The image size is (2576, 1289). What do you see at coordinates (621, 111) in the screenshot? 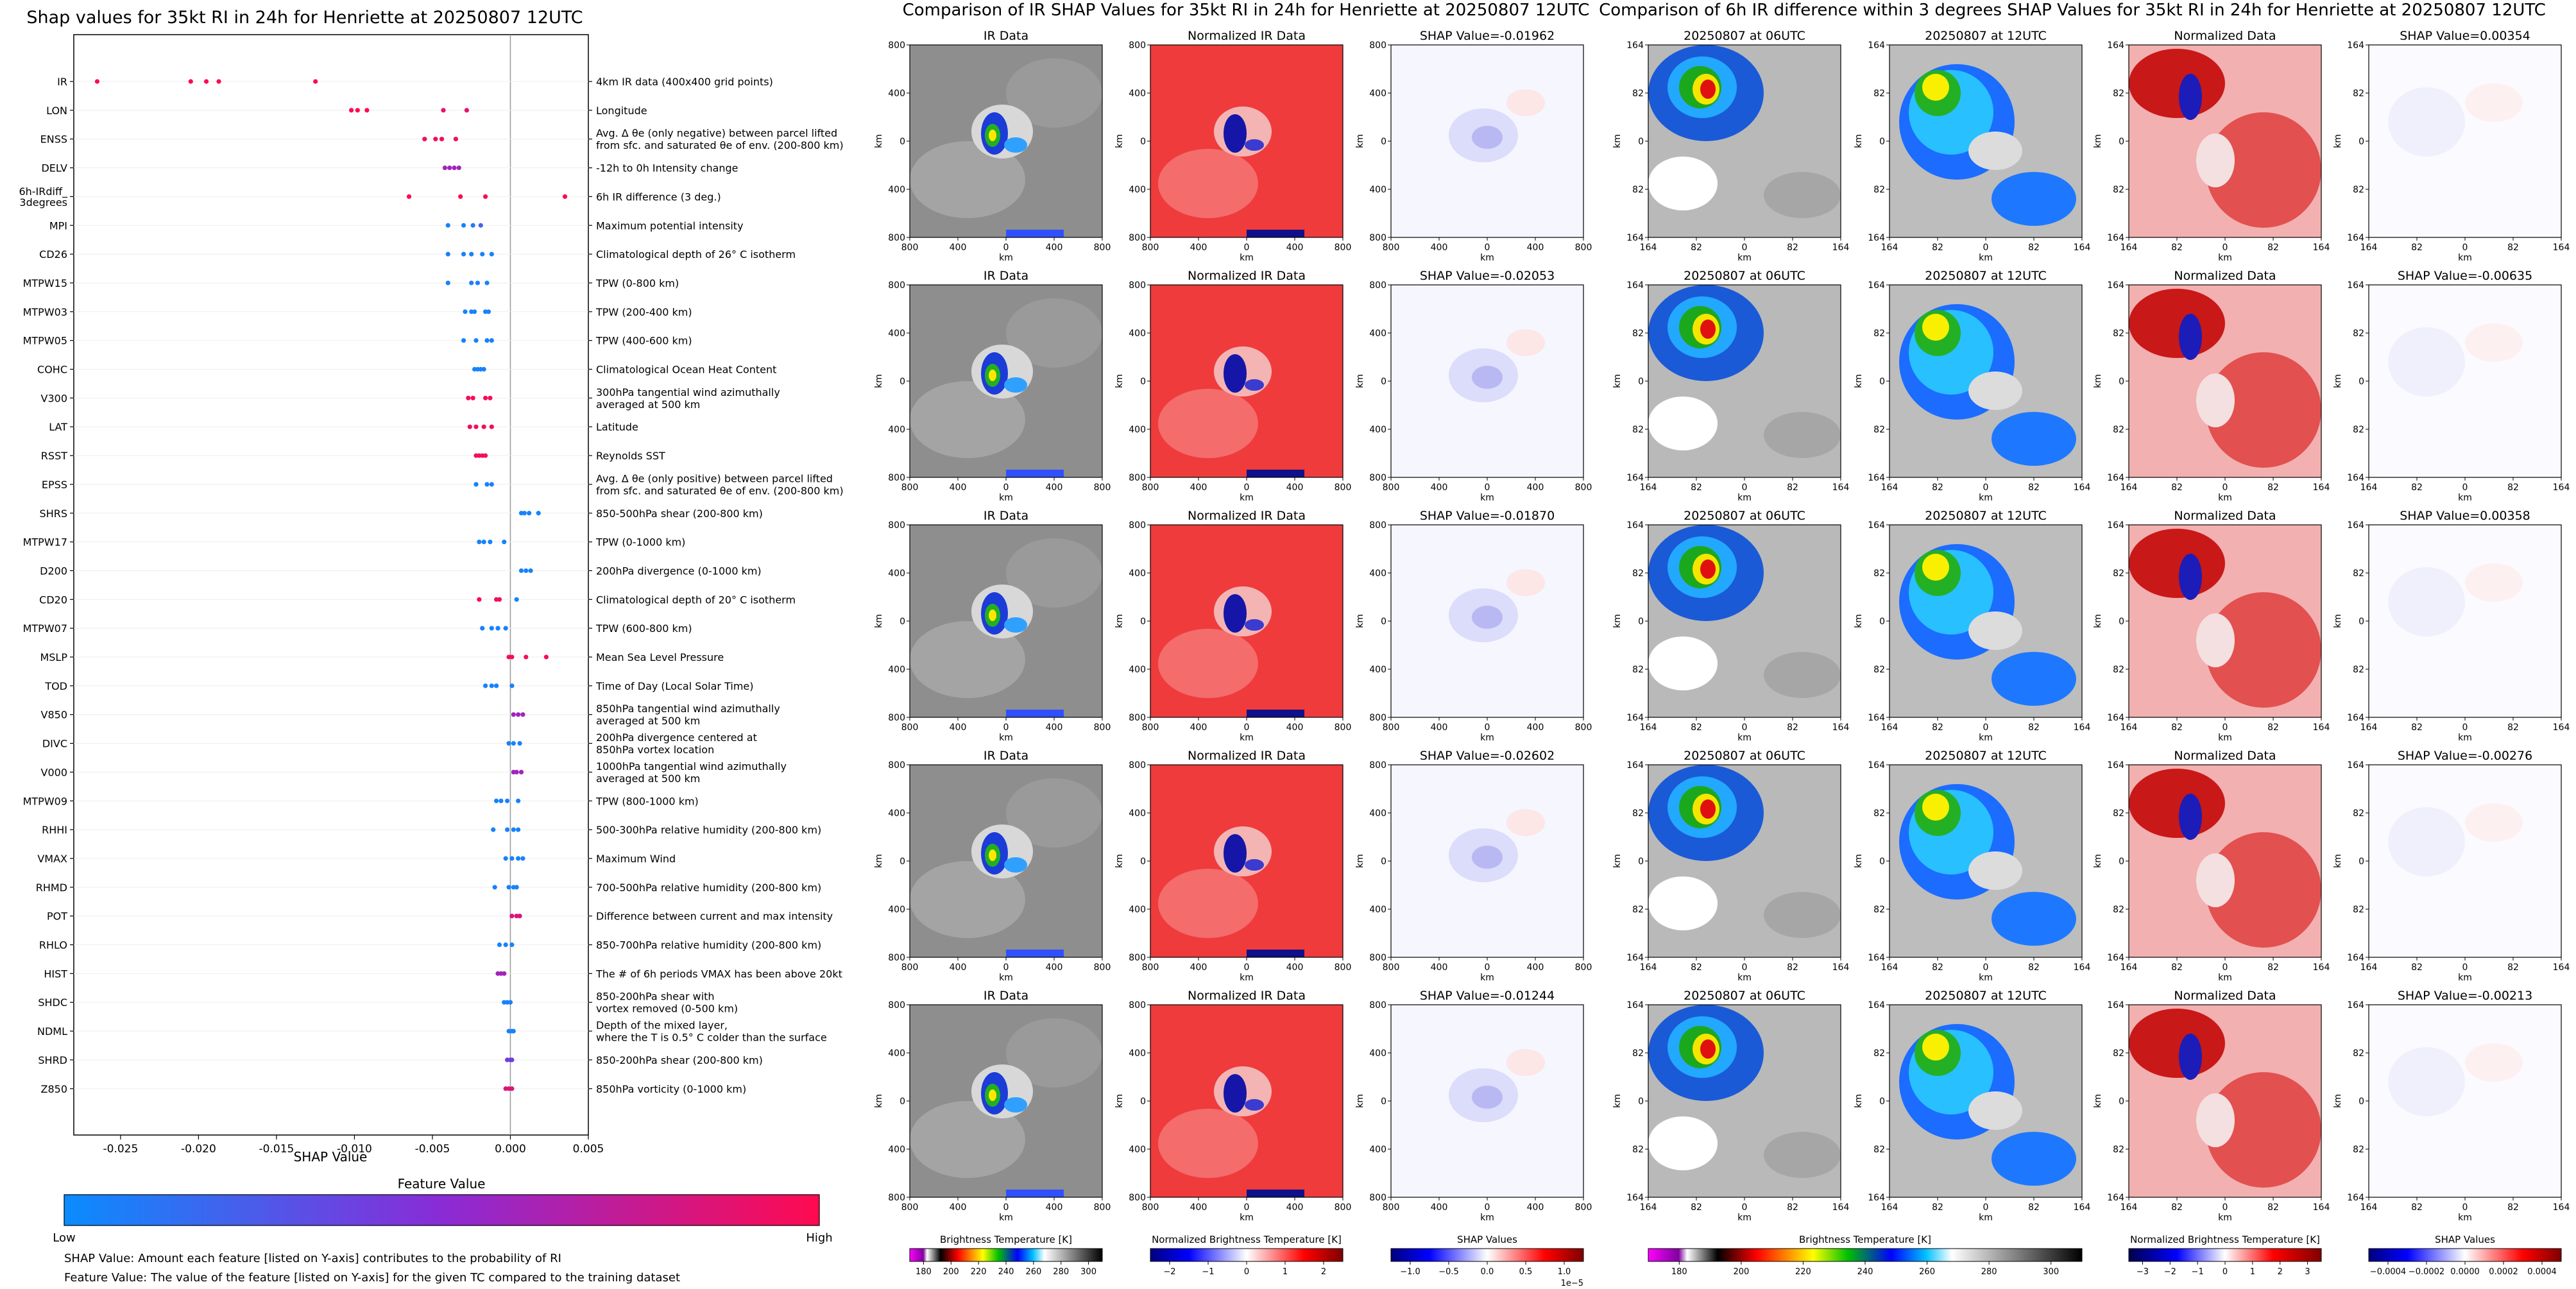
I see `feature-description: Longitude` at bounding box center [621, 111].